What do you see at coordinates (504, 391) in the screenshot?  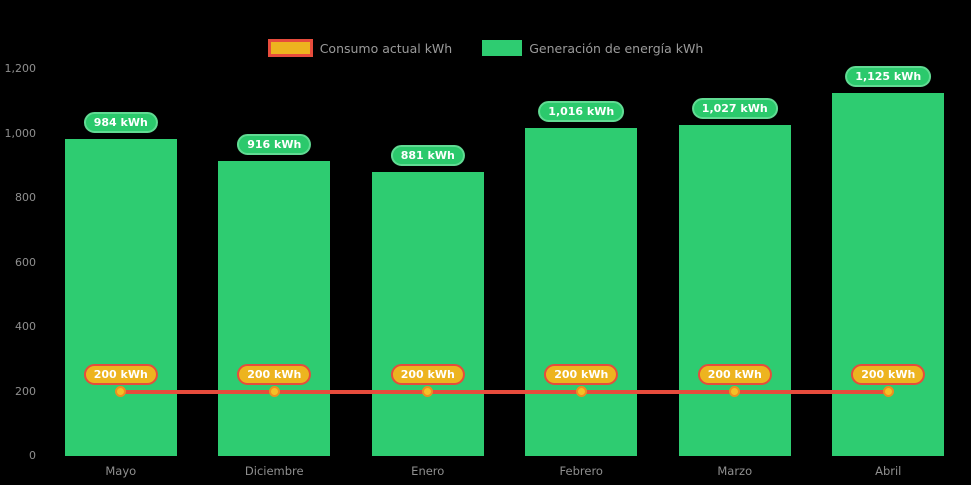 I see `consumption-line` at bounding box center [504, 391].